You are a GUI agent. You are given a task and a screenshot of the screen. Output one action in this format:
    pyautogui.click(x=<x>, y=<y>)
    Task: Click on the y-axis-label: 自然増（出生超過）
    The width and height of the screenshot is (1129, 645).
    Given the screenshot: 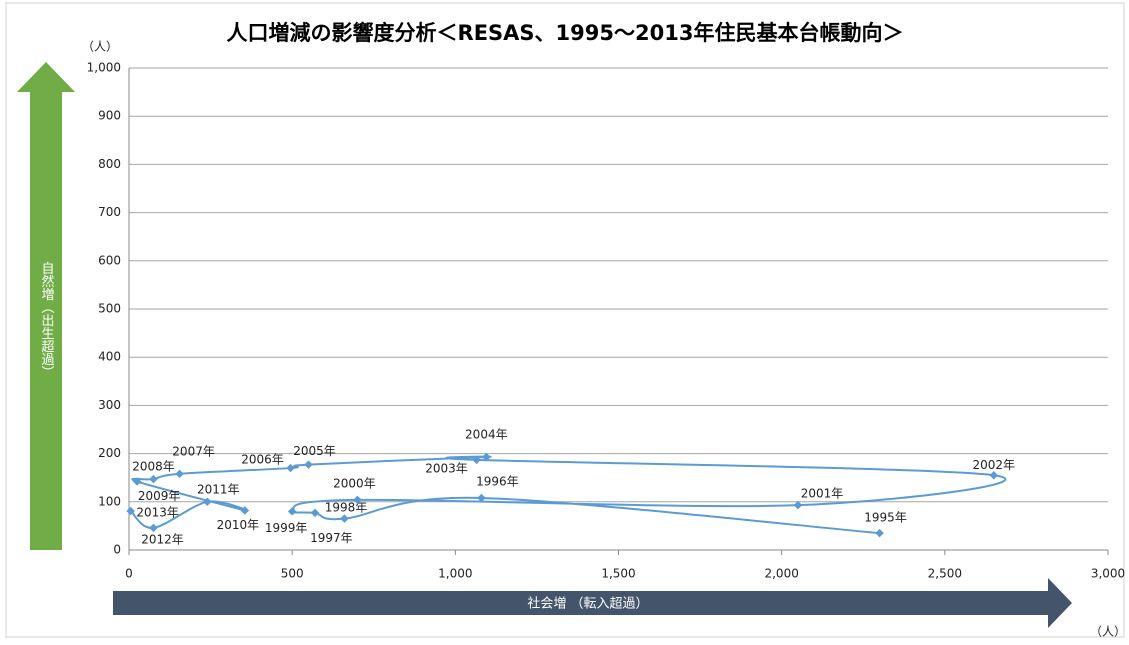 What is the action you would take?
    pyautogui.click(x=47, y=320)
    